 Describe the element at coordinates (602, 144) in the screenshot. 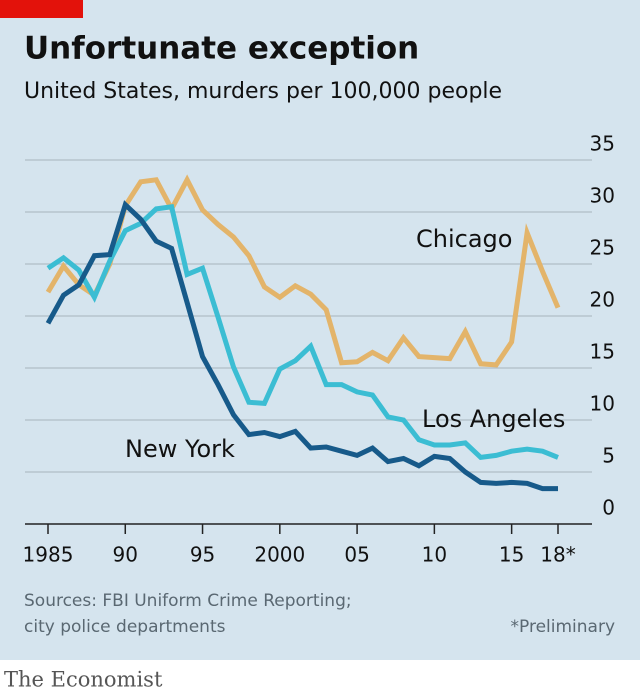

I see `y-tick-label: 35` at that location.